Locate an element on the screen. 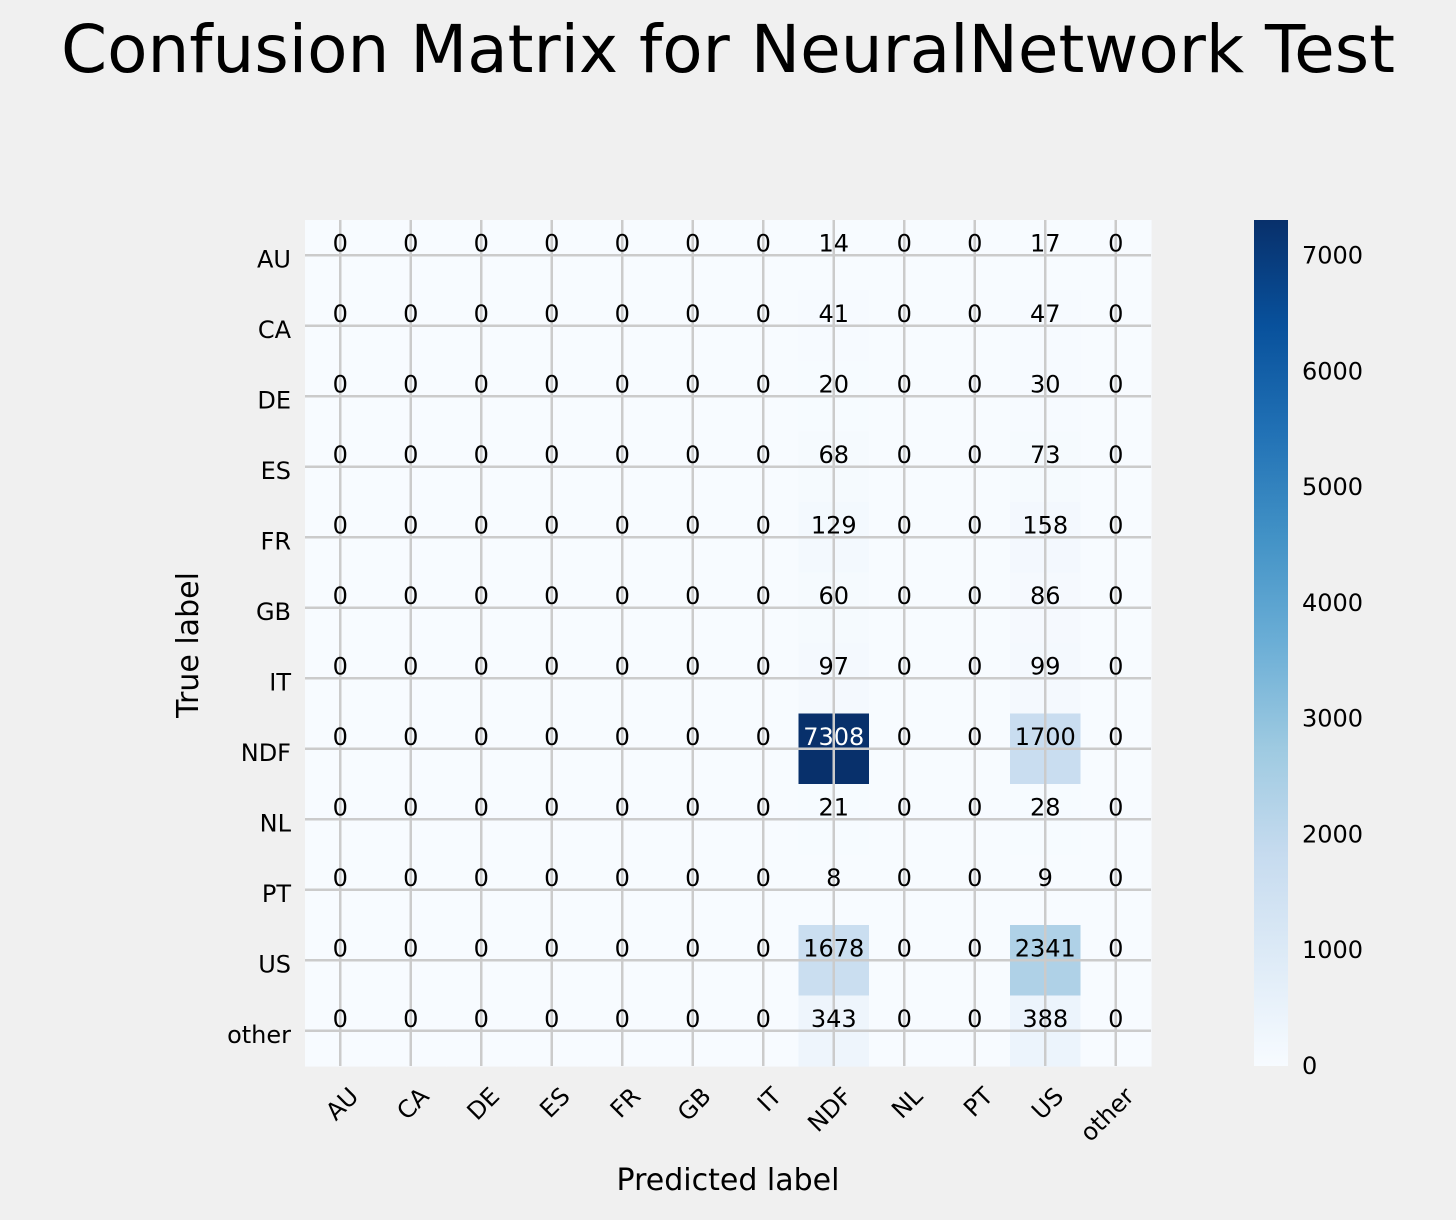  colorbar-tick-label: 5000 is located at coordinates (1332, 487).